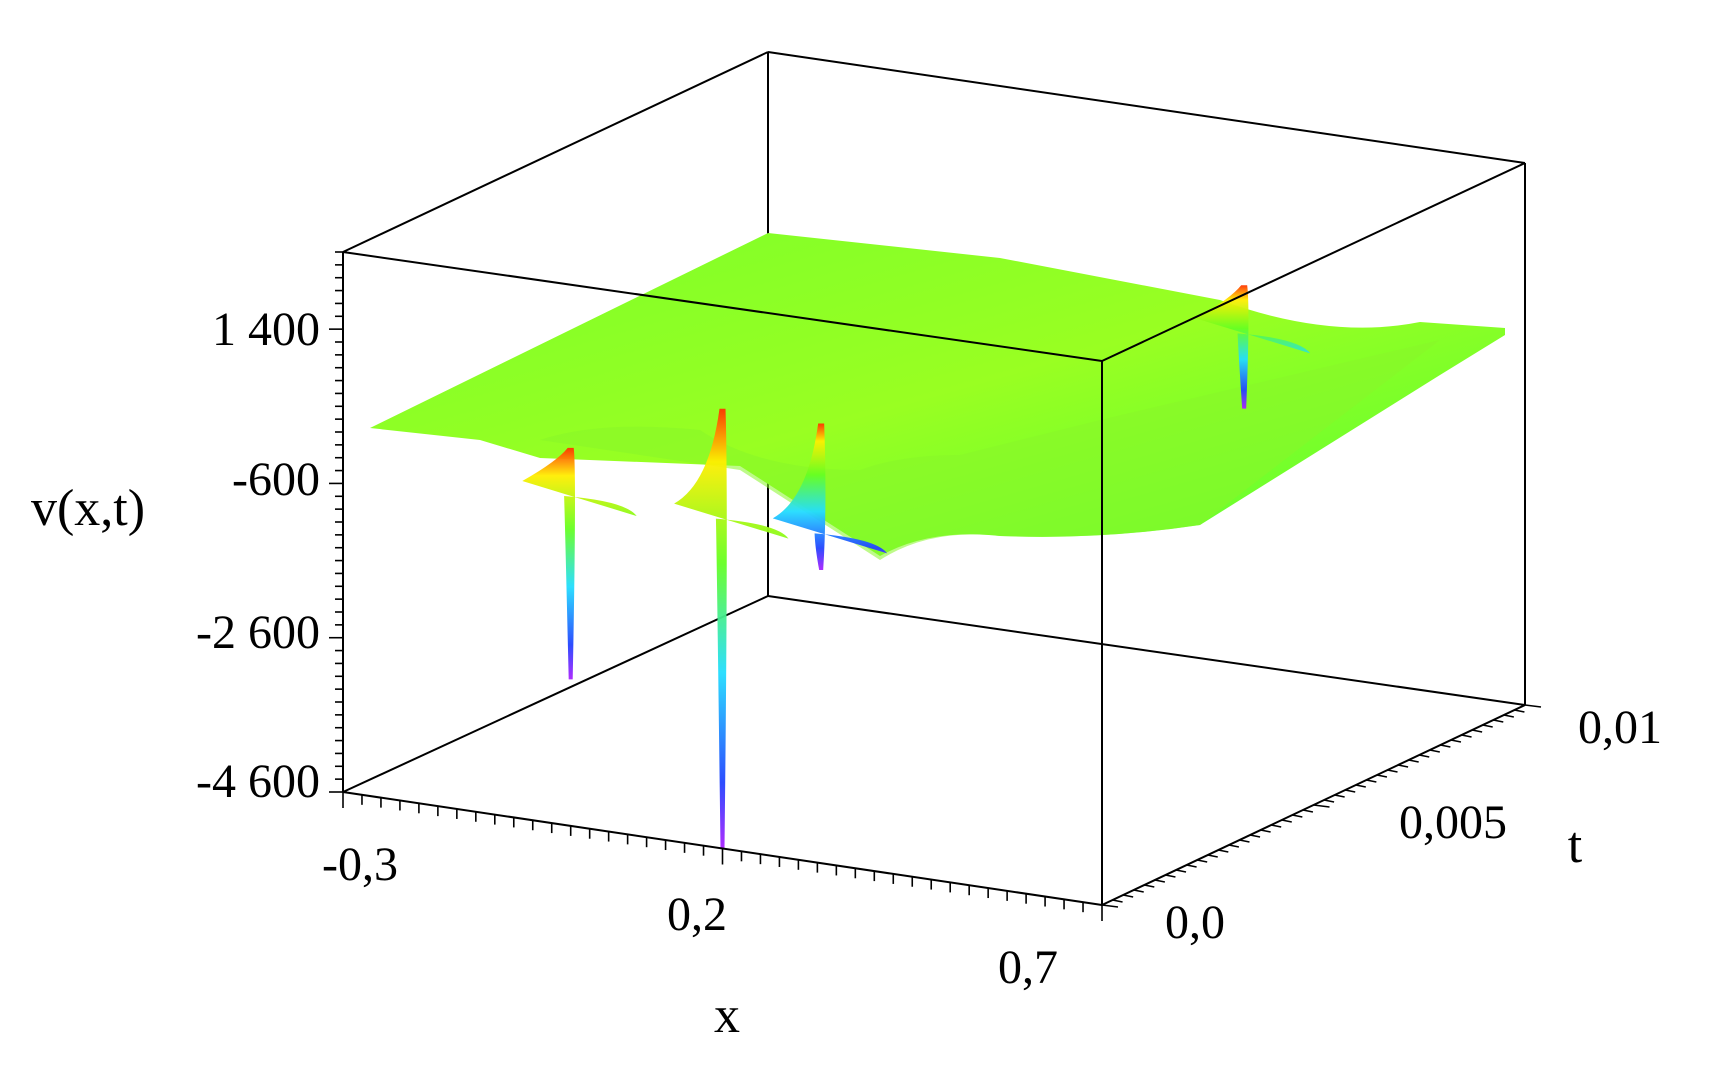 The width and height of the screenshot is (1715, 1065). What do you see at coordinates (727, 1015) in the screenshot?
I see `x-axis-title: x` at bounding box center [727, 1015].